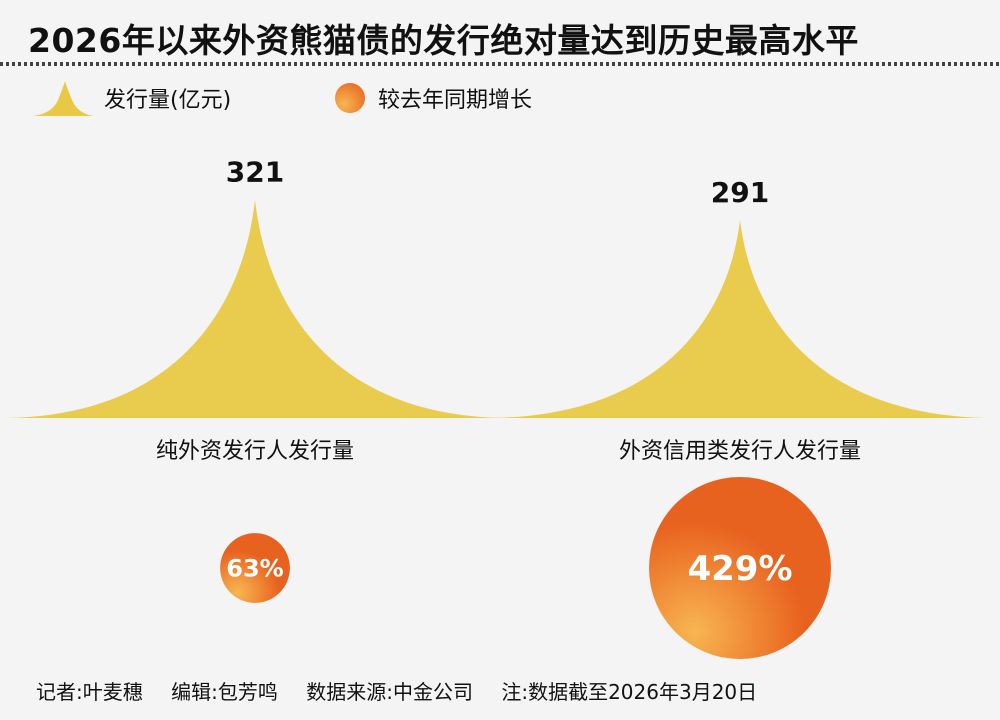 This screenshot has height=720, width=1000. Describe the element at coordinates (255, 451) in the screenshot. I see `category-label-1: 纯外资发行人发行量` at that location.